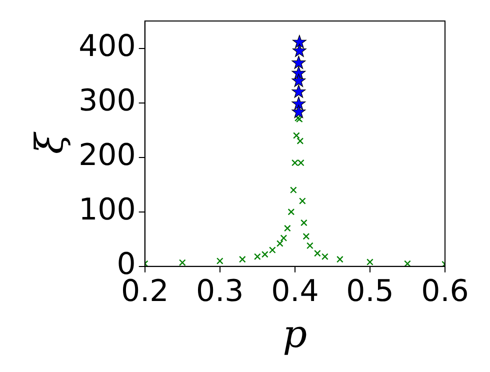 The width and height of the screenshot is (490, 372). Describe the element at coordinates (220, 292) in the screenshot. I see `x-tick-label: 0.3` at that location.